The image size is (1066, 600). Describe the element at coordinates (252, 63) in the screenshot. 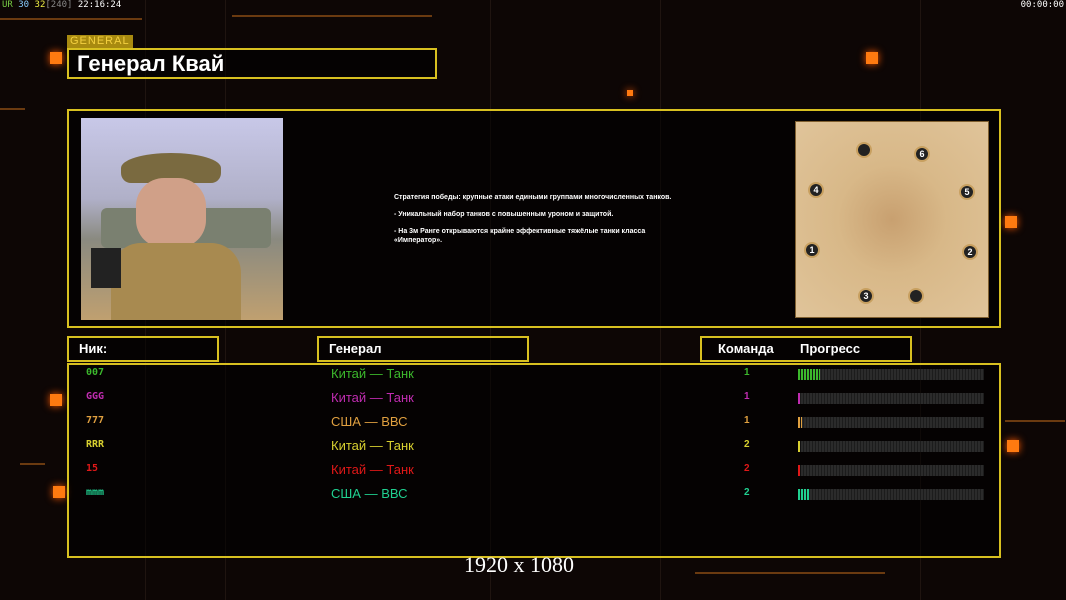

I see `page-title: Генерал Квай` at that location.